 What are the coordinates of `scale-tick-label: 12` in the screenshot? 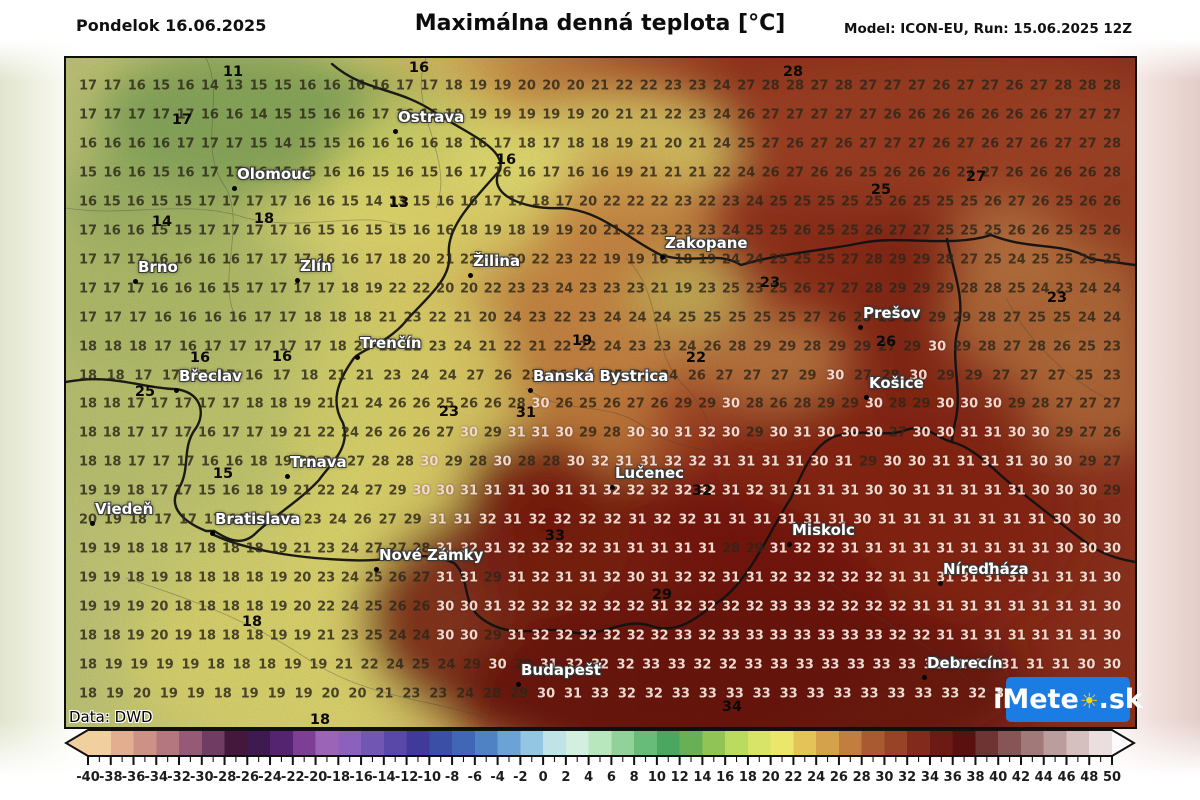 It's located at (680, 777).